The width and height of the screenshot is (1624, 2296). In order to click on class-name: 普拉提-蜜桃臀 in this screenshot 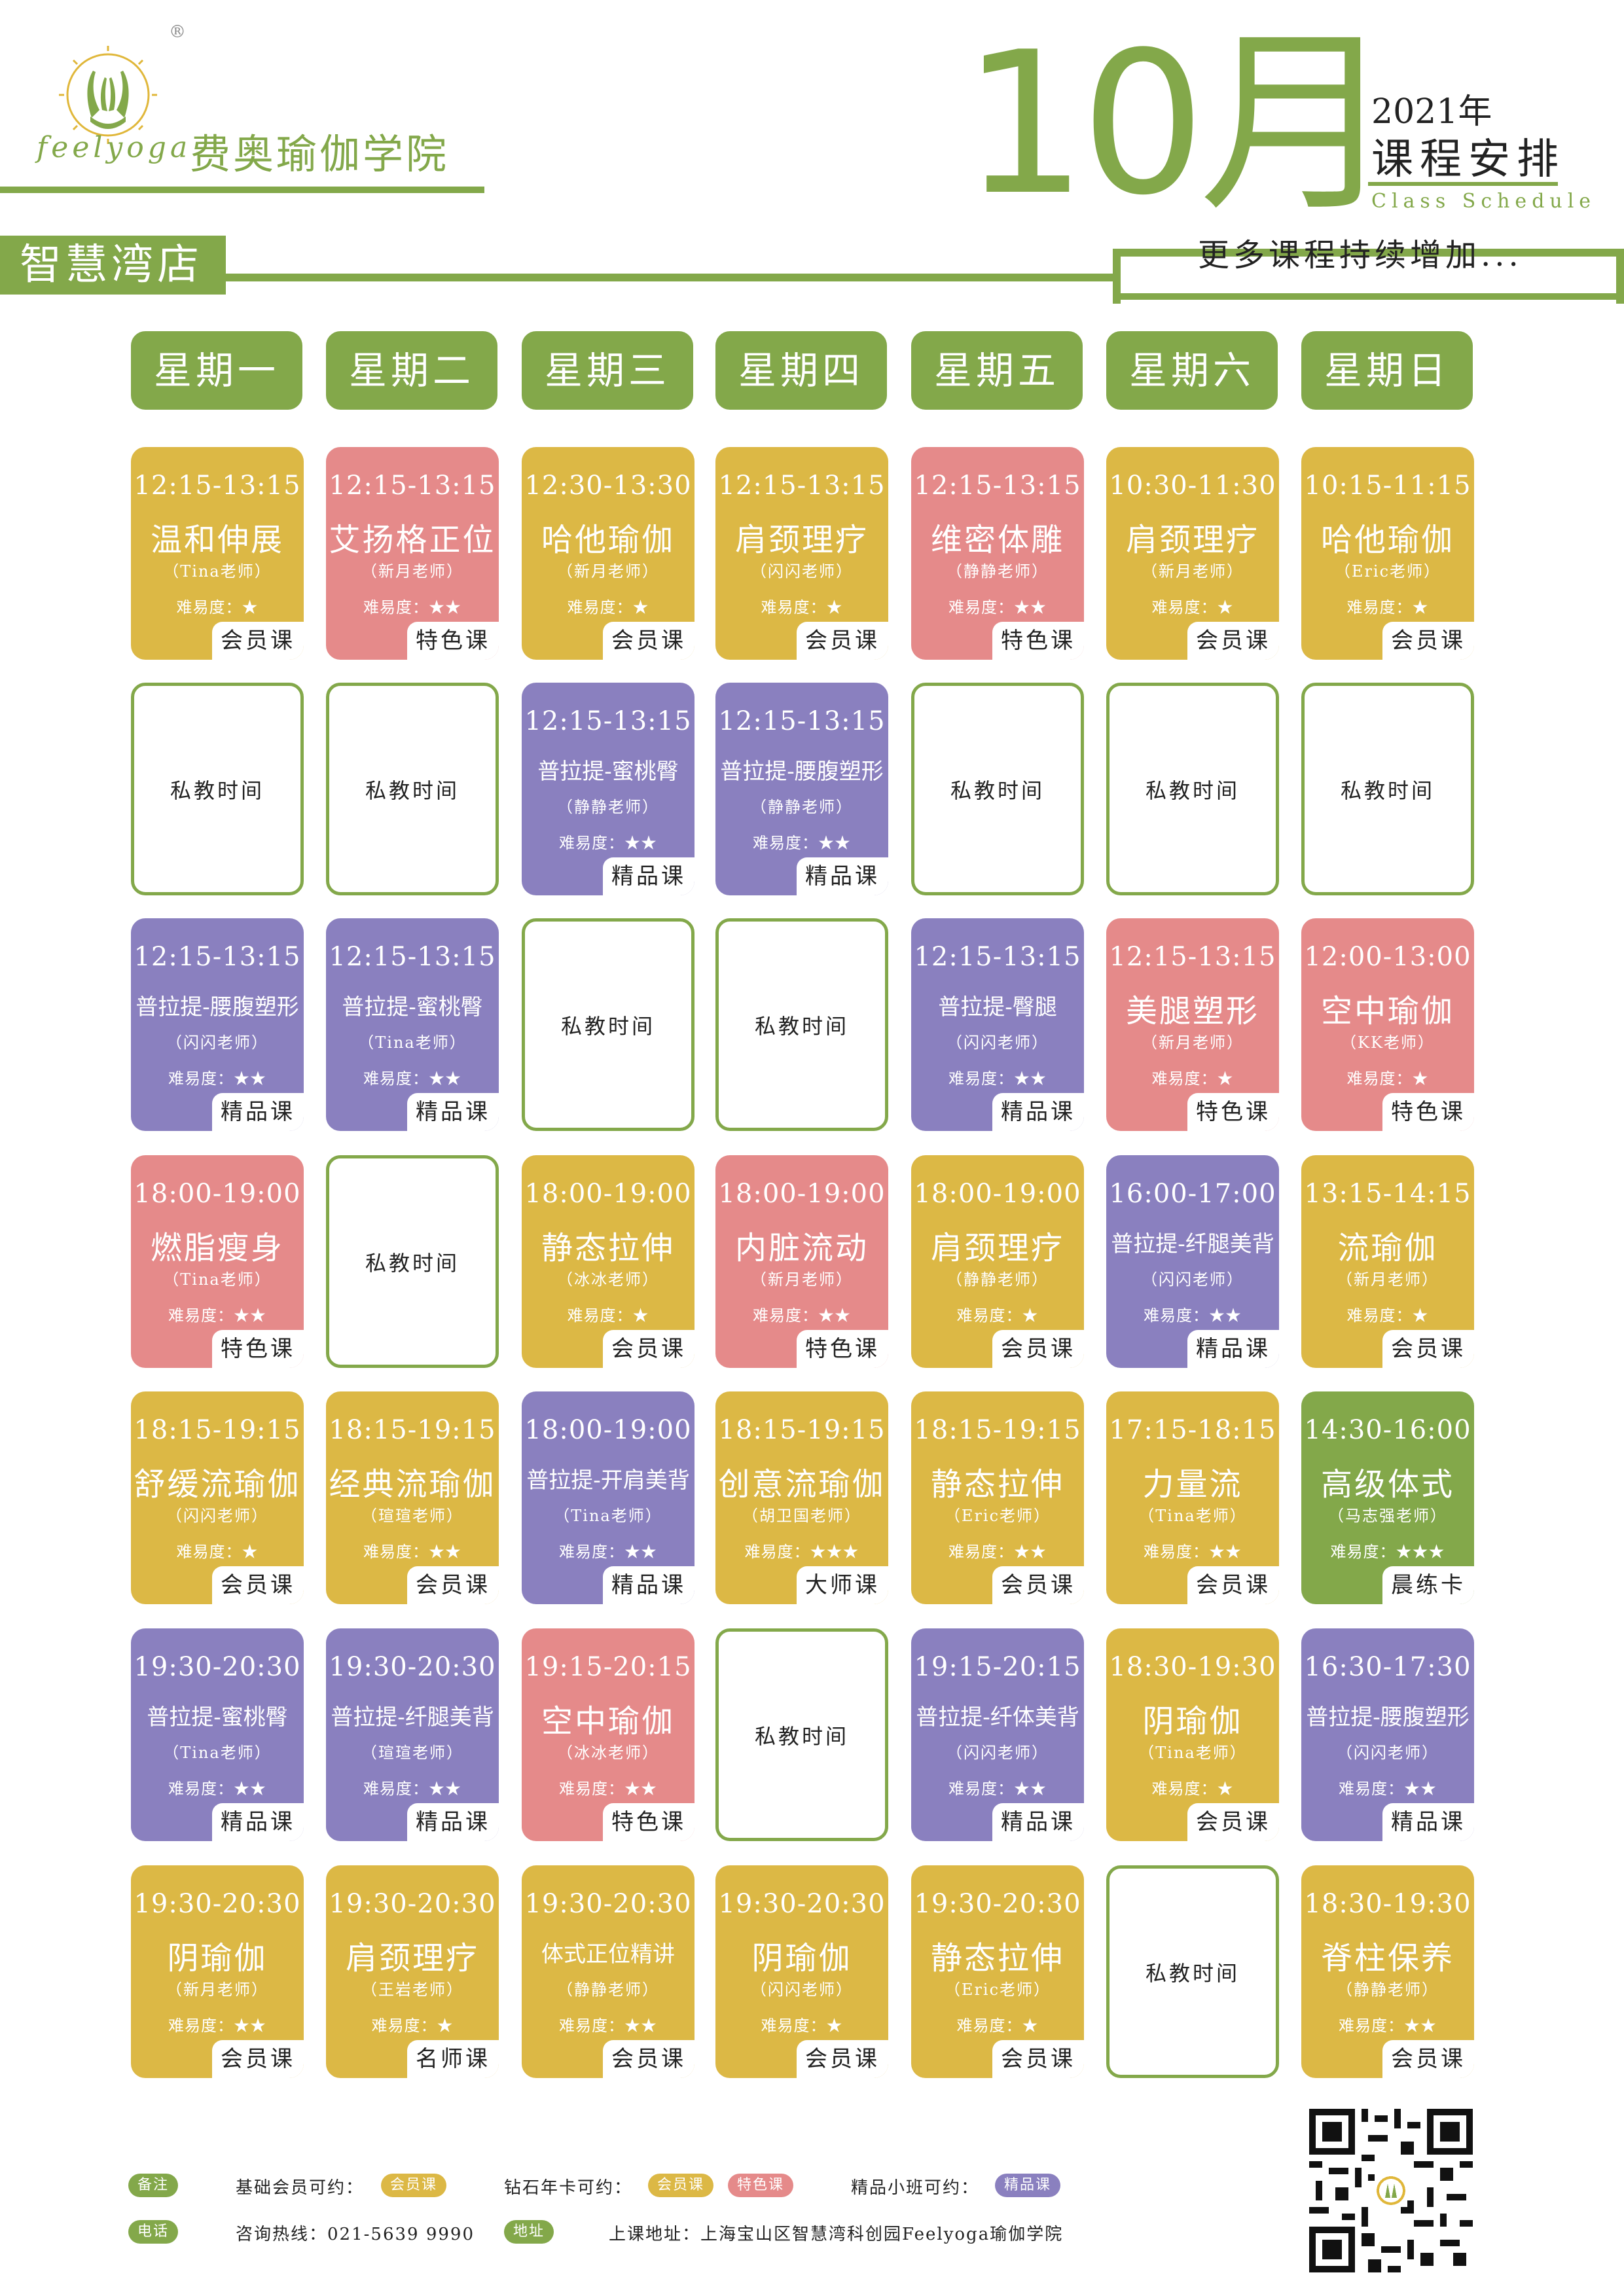, I will do `click(412, 1007)`.